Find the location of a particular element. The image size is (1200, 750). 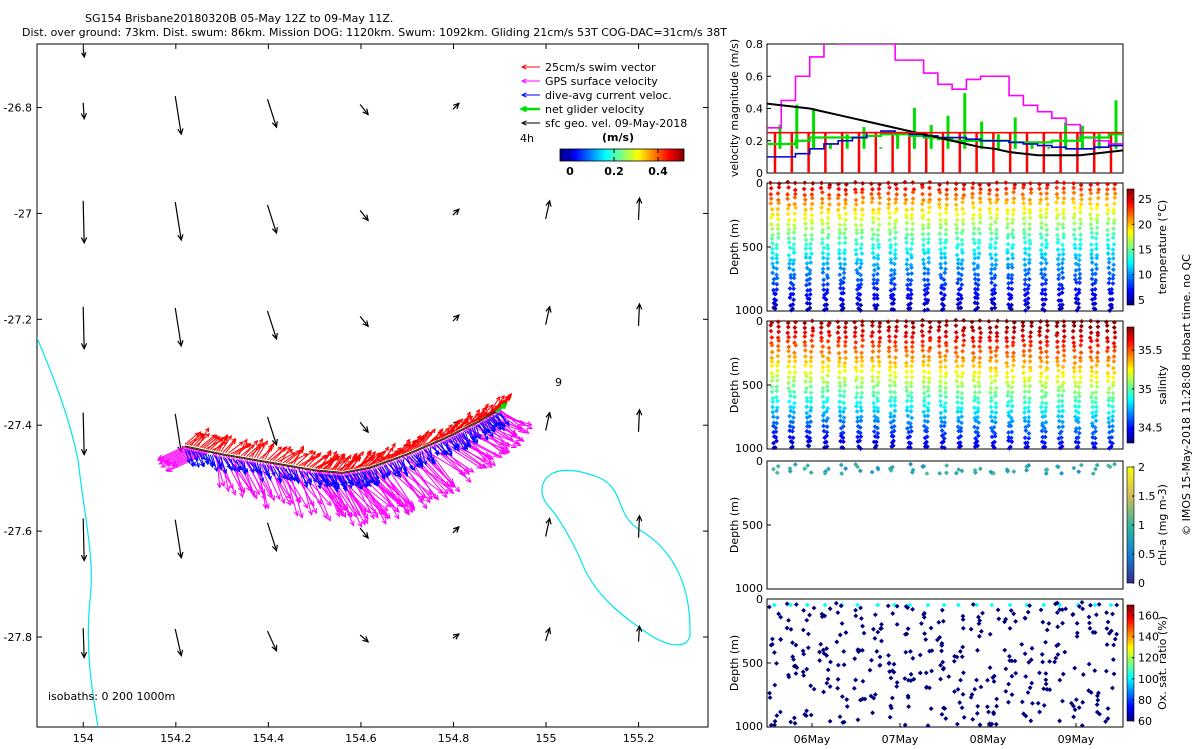

geostrophic-arrow-head is located at coordinates (365, 536).